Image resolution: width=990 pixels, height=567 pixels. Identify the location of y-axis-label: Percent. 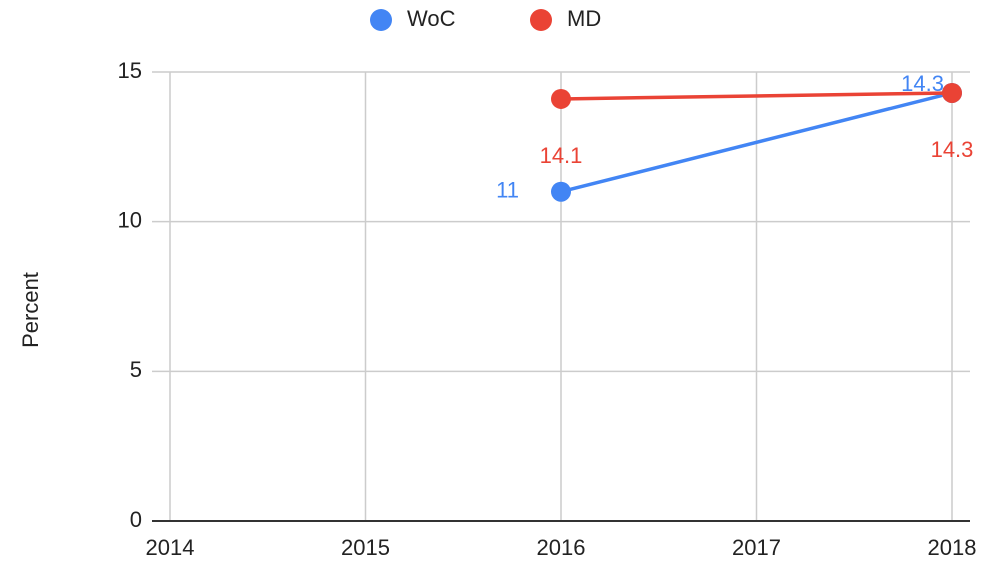
(30, 310).